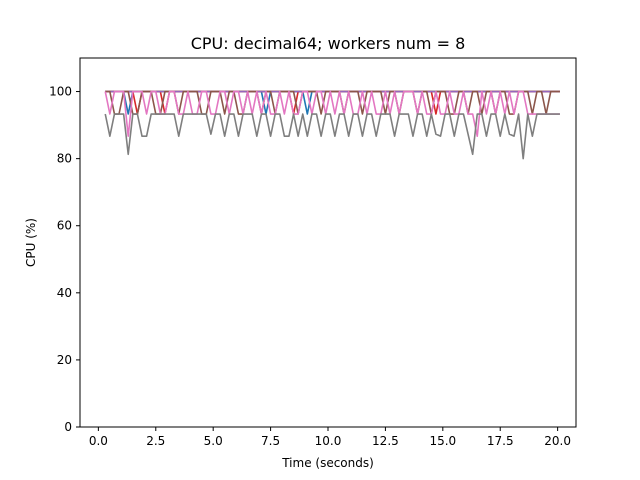 This screenshot has height=480, width=640. I want to click on plot-lines, so click(332, 125).